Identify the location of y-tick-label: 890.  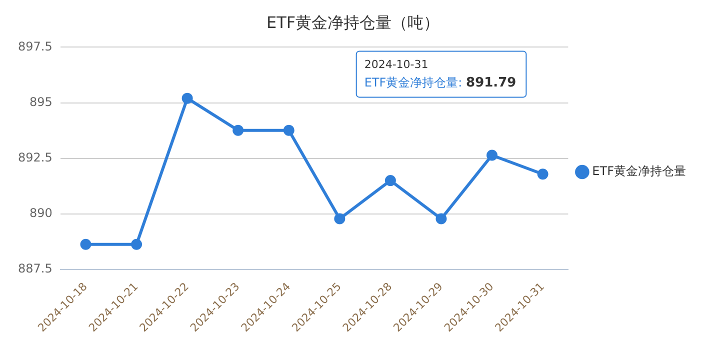
(40, 213).